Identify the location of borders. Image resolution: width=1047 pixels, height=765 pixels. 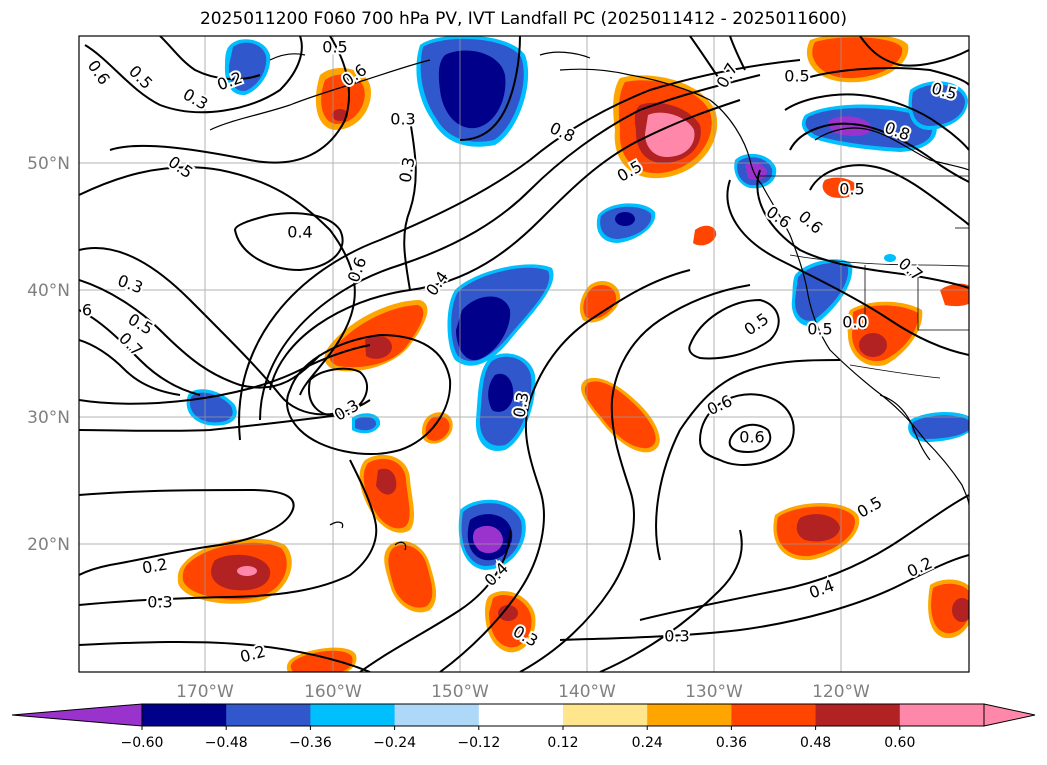
(864, 277).